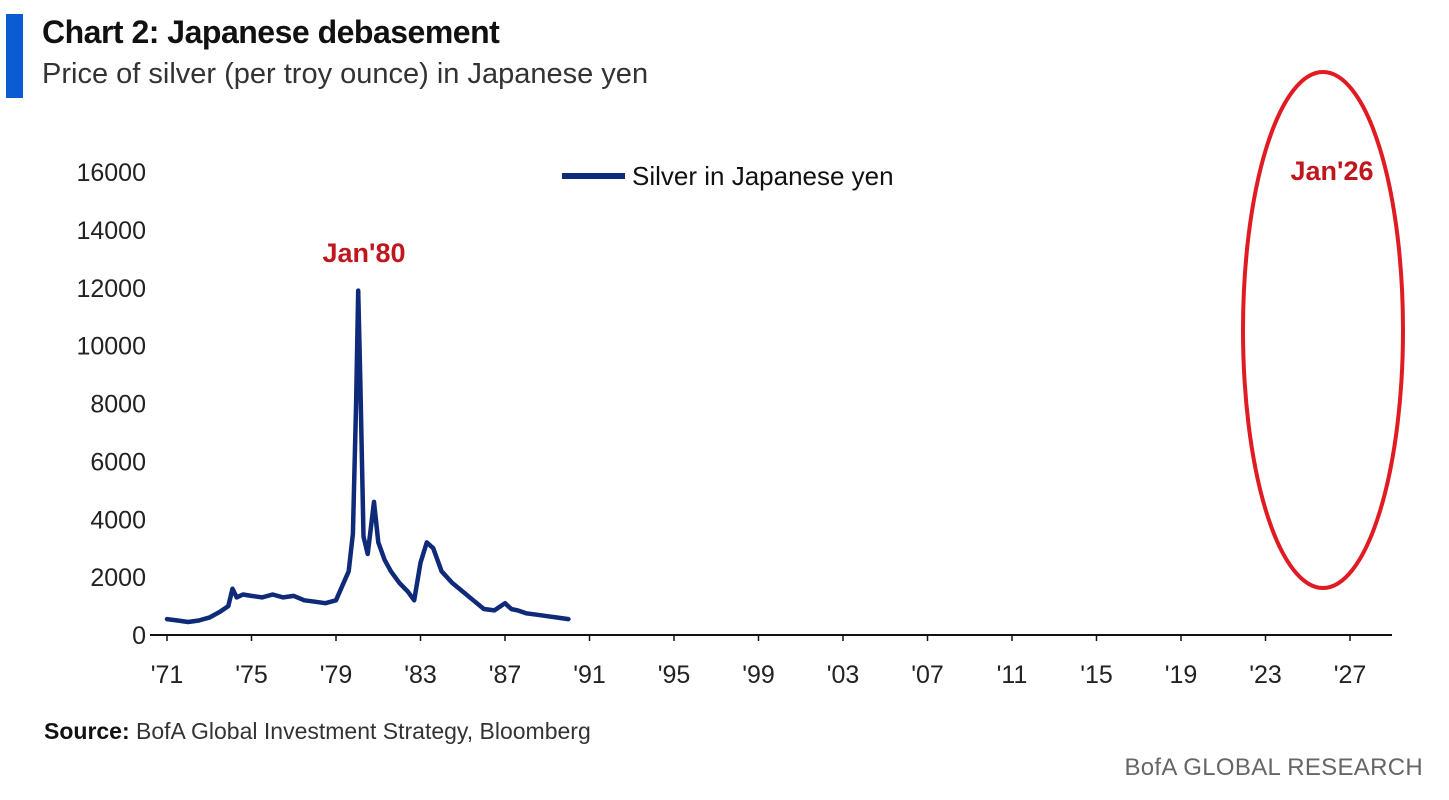 Image resolution: width=1449 pixels, height=800 pixels. What do you see at coordinates (1323, 330) in the screenshot?
I see `highlight-ellipse` at bounding box center [1323, 330].